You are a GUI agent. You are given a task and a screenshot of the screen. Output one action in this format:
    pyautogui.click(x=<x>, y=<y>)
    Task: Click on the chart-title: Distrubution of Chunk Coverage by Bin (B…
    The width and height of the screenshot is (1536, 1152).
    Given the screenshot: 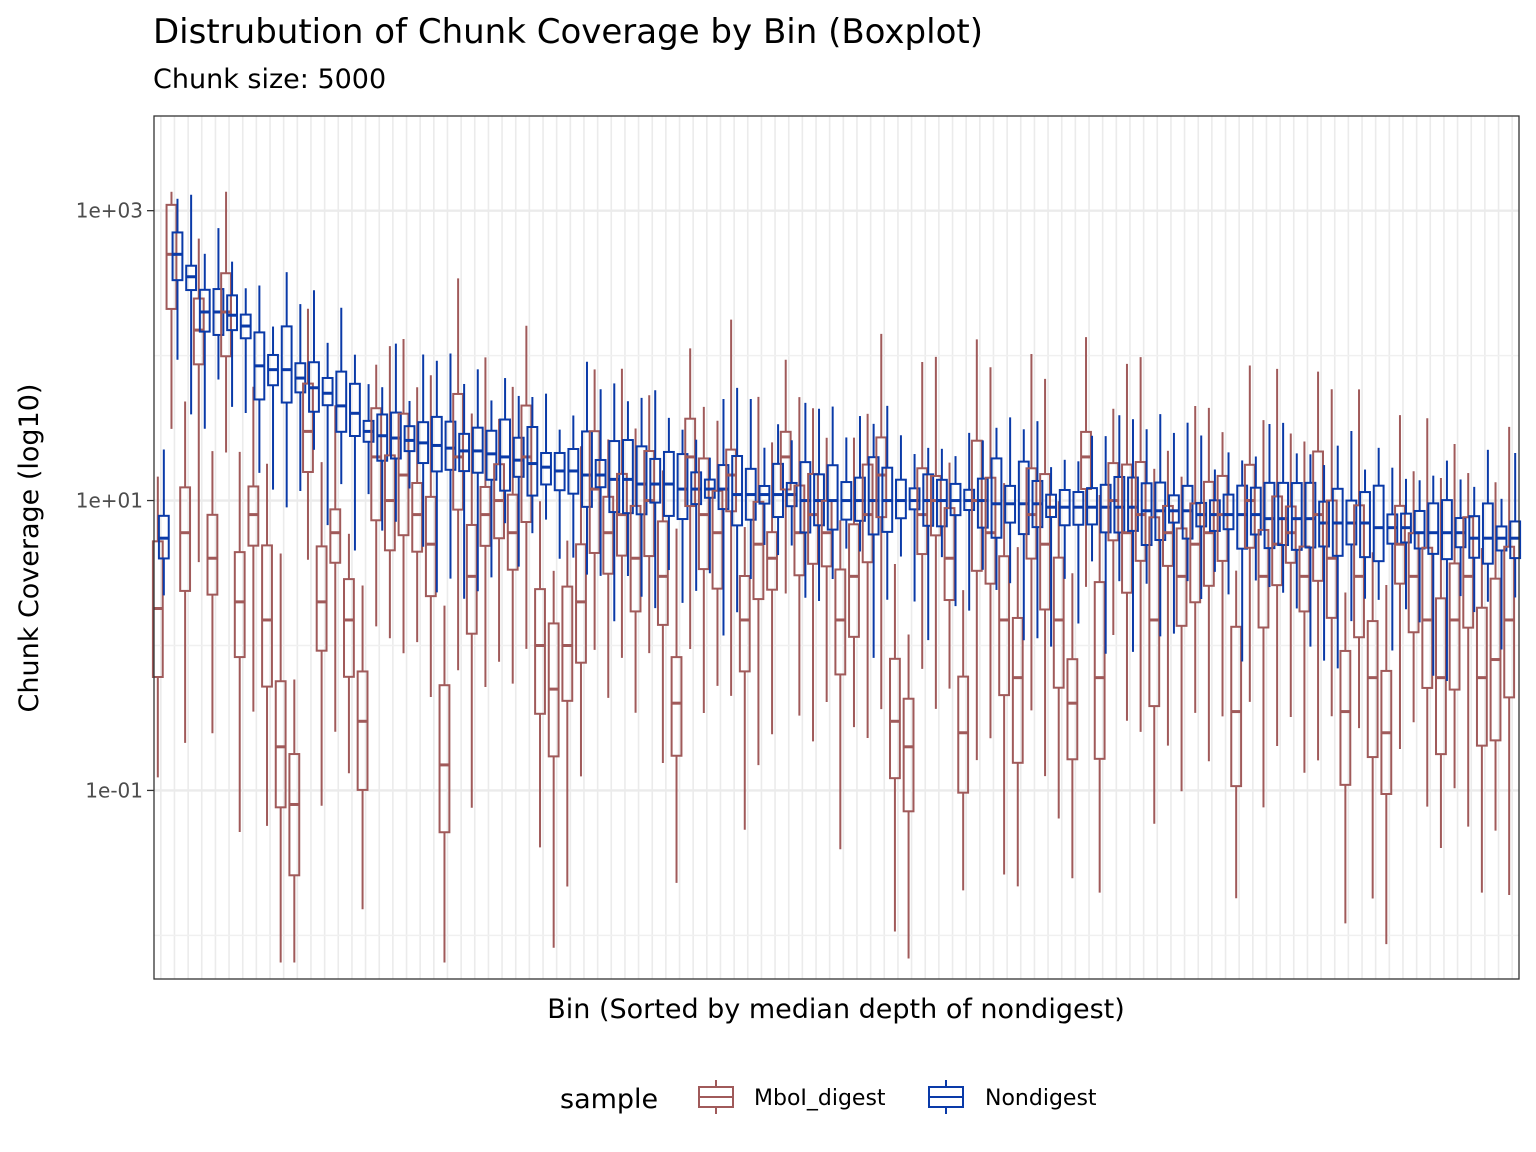 What is the action you would take?
    pyautogui.click(x=568, y=32)
    